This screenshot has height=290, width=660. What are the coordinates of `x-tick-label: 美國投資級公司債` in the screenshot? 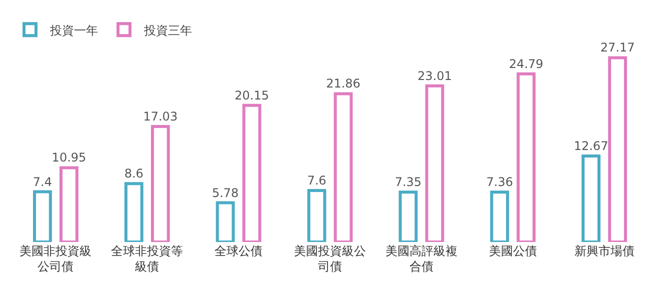 It's located at (330, 259).